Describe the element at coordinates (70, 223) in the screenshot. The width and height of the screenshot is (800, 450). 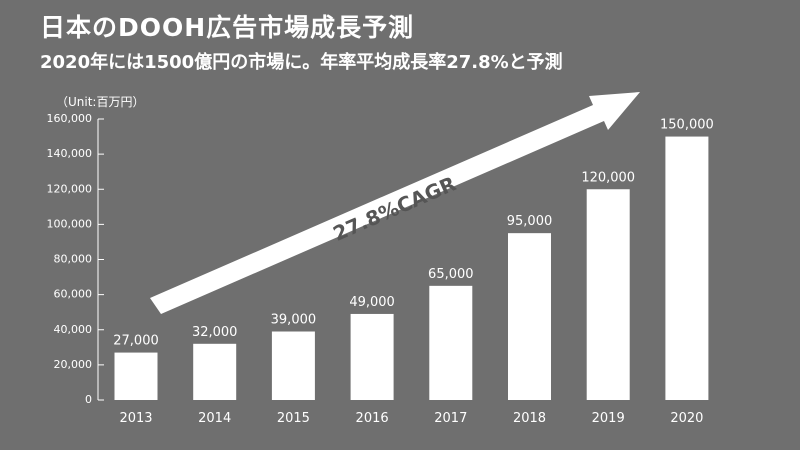
I see `y-tick-label: 100,000` at that location.